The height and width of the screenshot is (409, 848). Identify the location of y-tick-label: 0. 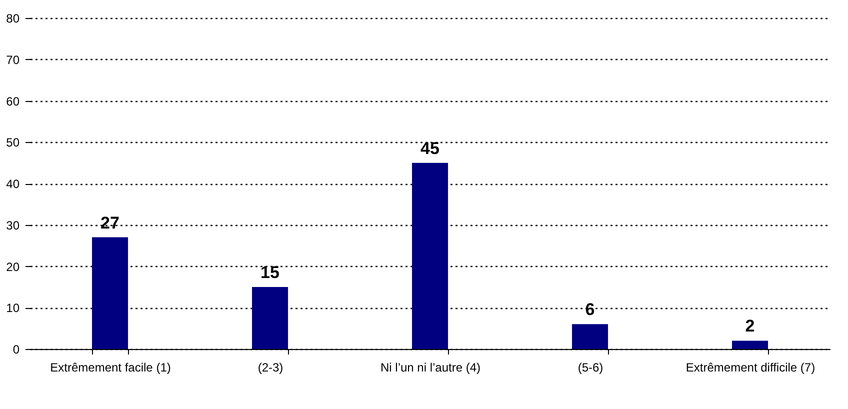
(16, 349).